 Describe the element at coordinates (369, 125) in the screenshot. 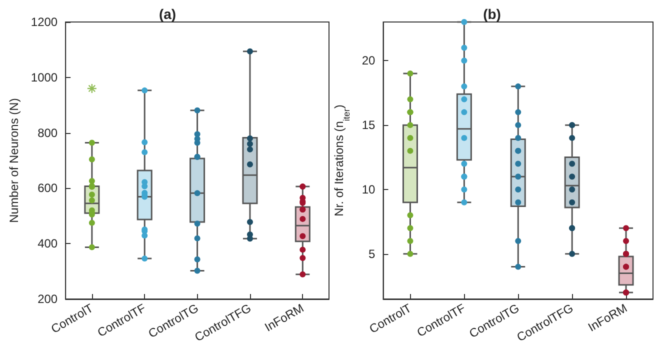

I see `y-tick-label: 15` at that location.